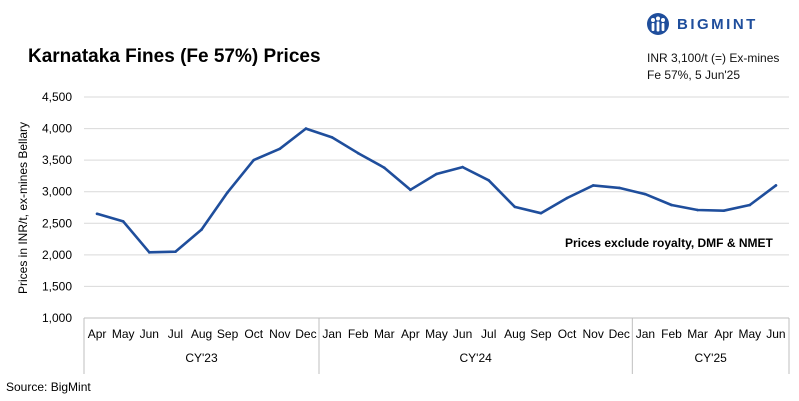 This screenshot has height=401, width=799. I want to click on brand-logo: BIGMINT, so click(702, 24).